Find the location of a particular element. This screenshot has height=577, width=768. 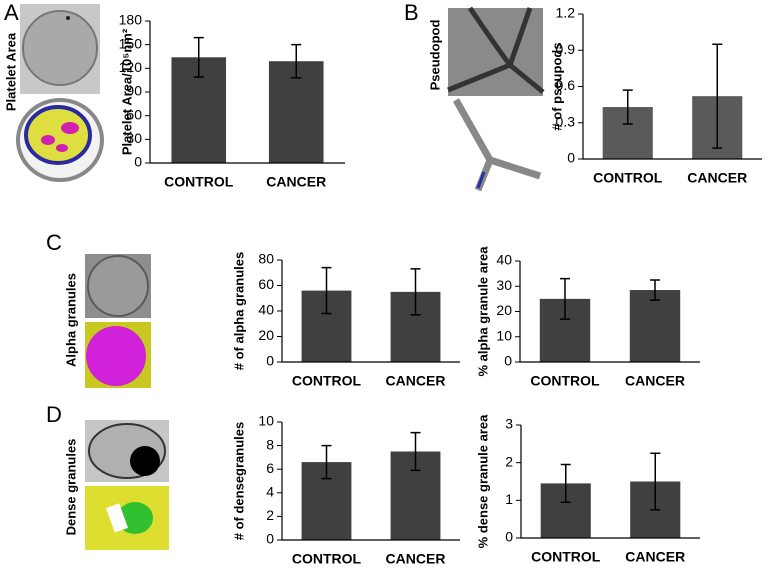

y-axis-label: # of alpha granules is located at coordinates (238, 311).